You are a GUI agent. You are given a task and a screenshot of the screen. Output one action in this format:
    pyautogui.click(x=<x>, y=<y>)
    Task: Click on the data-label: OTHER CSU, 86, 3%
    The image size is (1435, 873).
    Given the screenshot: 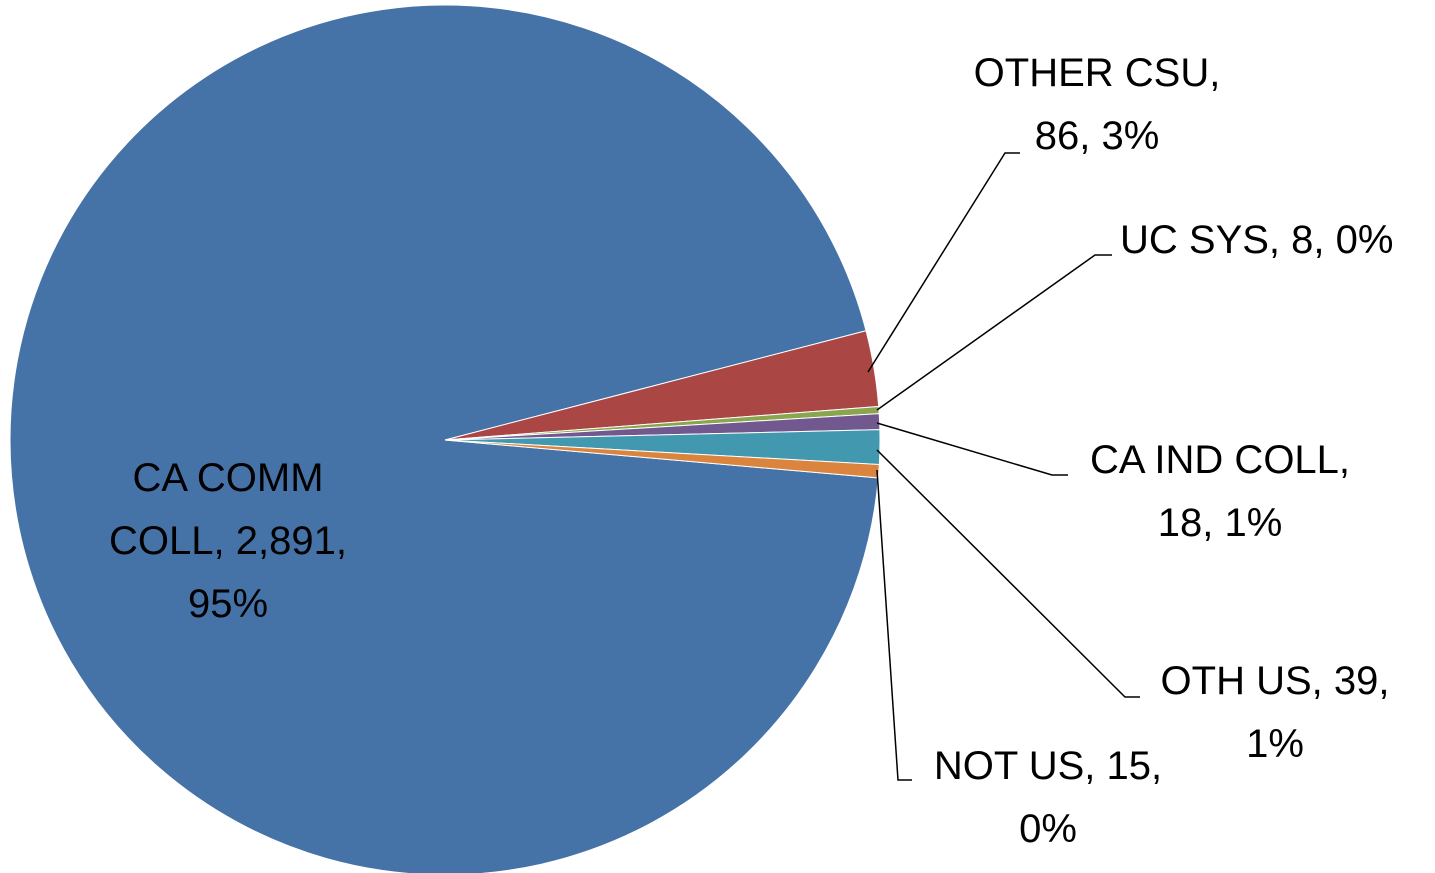 What is the action you would take?
    pyautogui.click(x=1097, y=104)
    